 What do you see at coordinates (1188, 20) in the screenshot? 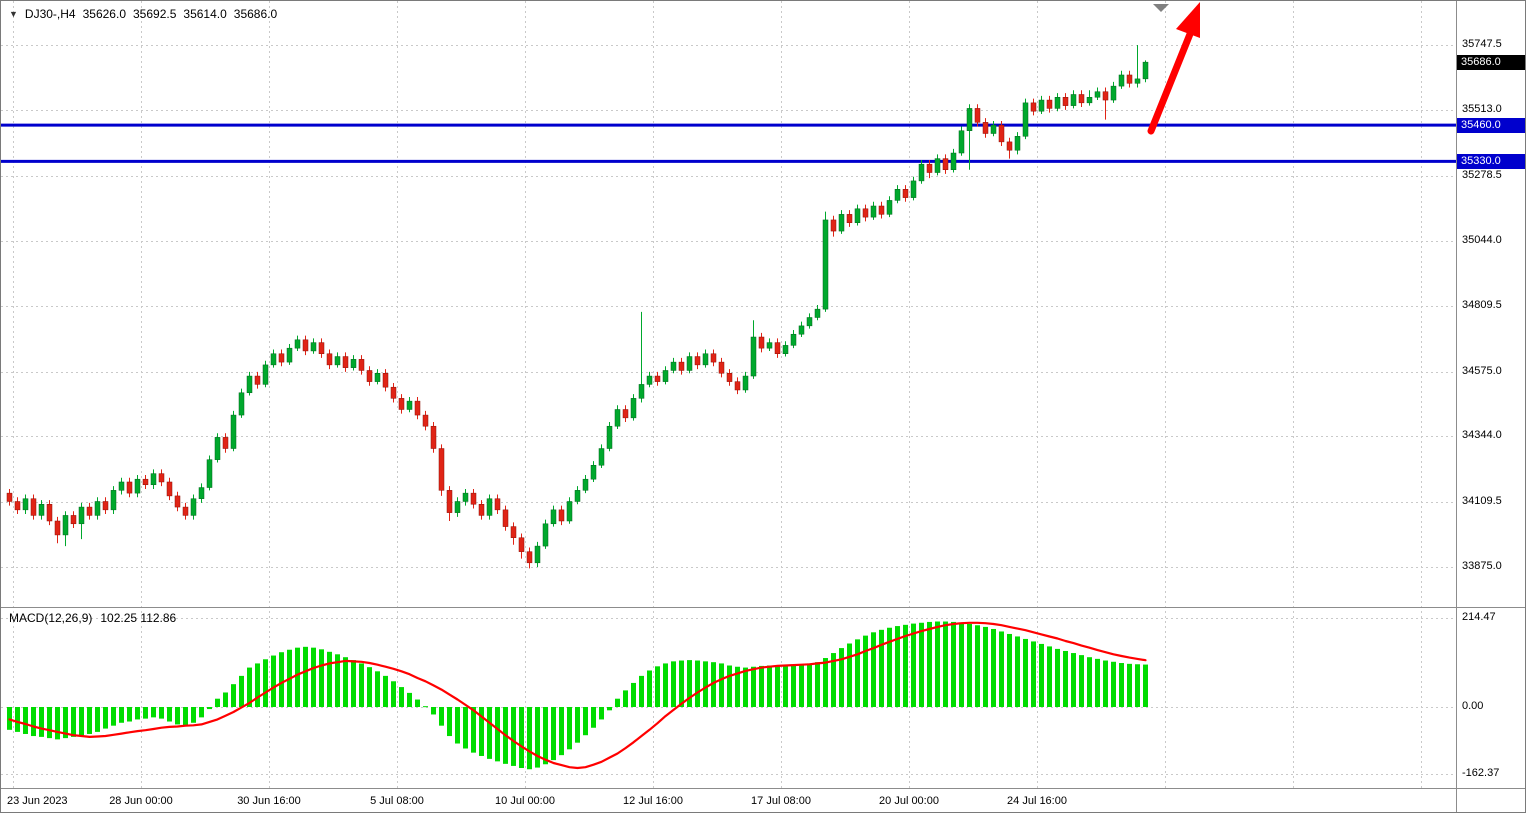
I see `trend-arrow-head` at bounding box center [1188, 20].